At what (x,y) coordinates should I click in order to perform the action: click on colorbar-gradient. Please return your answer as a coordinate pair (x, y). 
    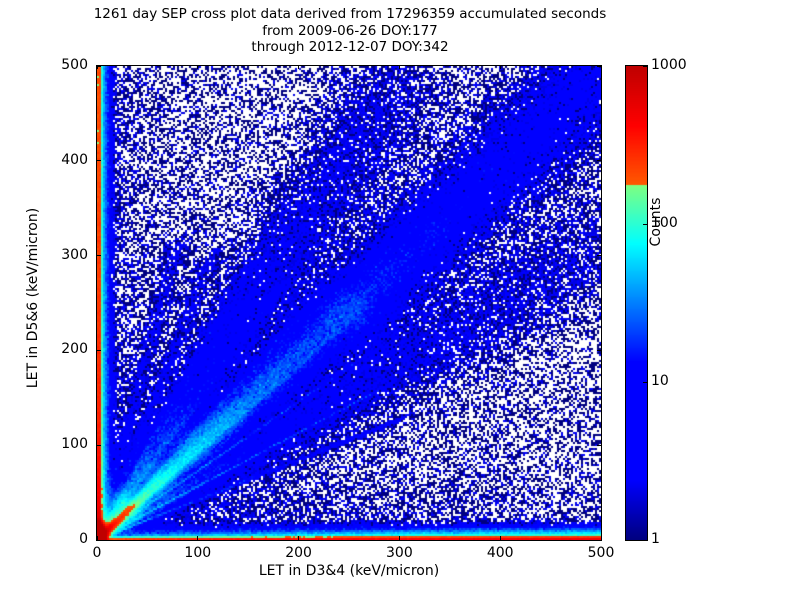
    Looking at the image, I should click on (636, 303).